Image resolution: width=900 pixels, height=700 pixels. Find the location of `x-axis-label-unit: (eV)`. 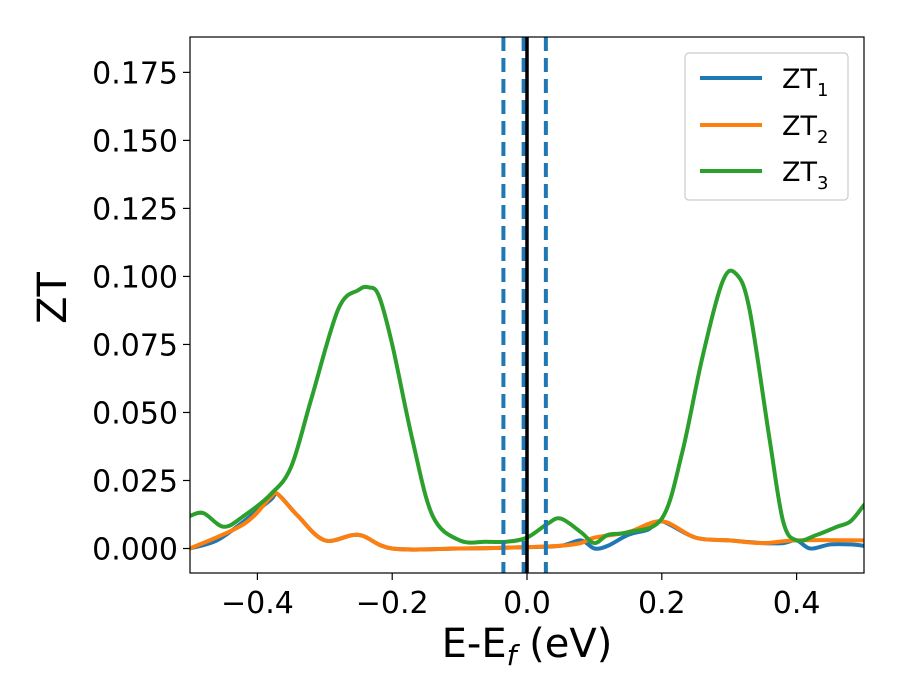

x-axis-label-unit: (eV) is located at coordinates (564, 644).